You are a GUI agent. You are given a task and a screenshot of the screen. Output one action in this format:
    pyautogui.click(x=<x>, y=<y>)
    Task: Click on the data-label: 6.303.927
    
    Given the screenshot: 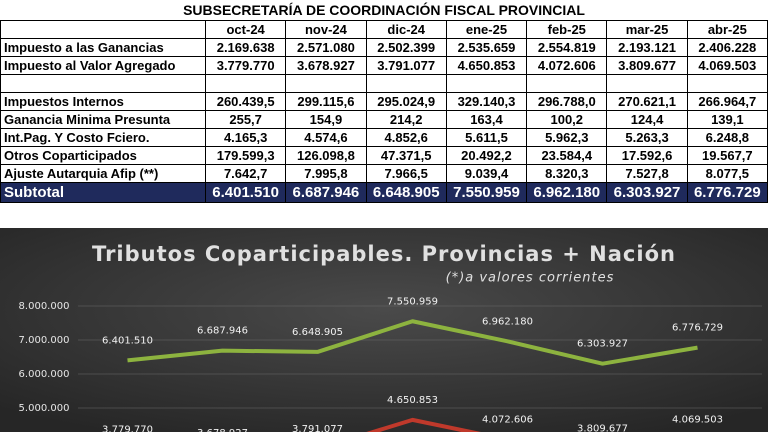 What is the action you would take?
    pyautogui.click(x=602, y=344)
    